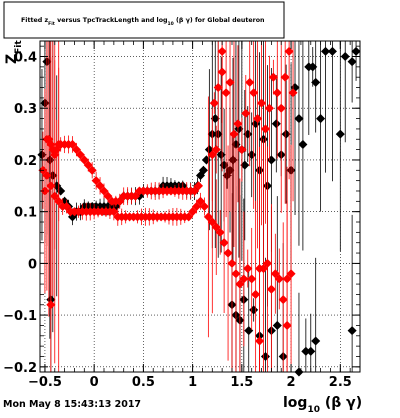 This screenshot has height=418, width=400. What do you see at coordinates (72, 404) in the screenshot?
I see `timestamp-label: Mon May 8 15:43:13 2017` at bounding box center [72, 404].